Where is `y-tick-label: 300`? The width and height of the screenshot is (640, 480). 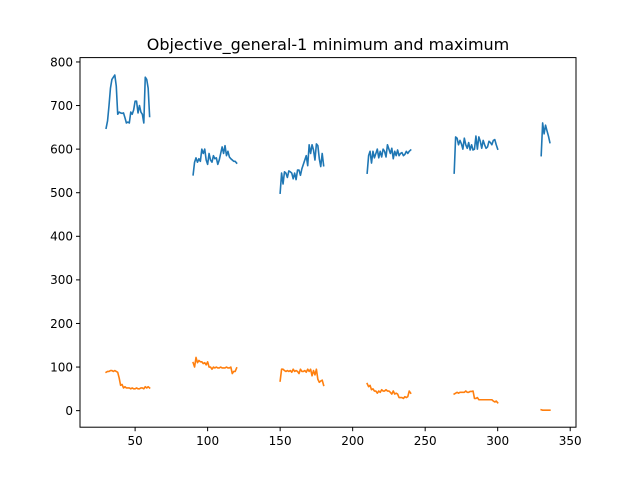
y-tick-label: 300 is located at coordinates (61, 280).